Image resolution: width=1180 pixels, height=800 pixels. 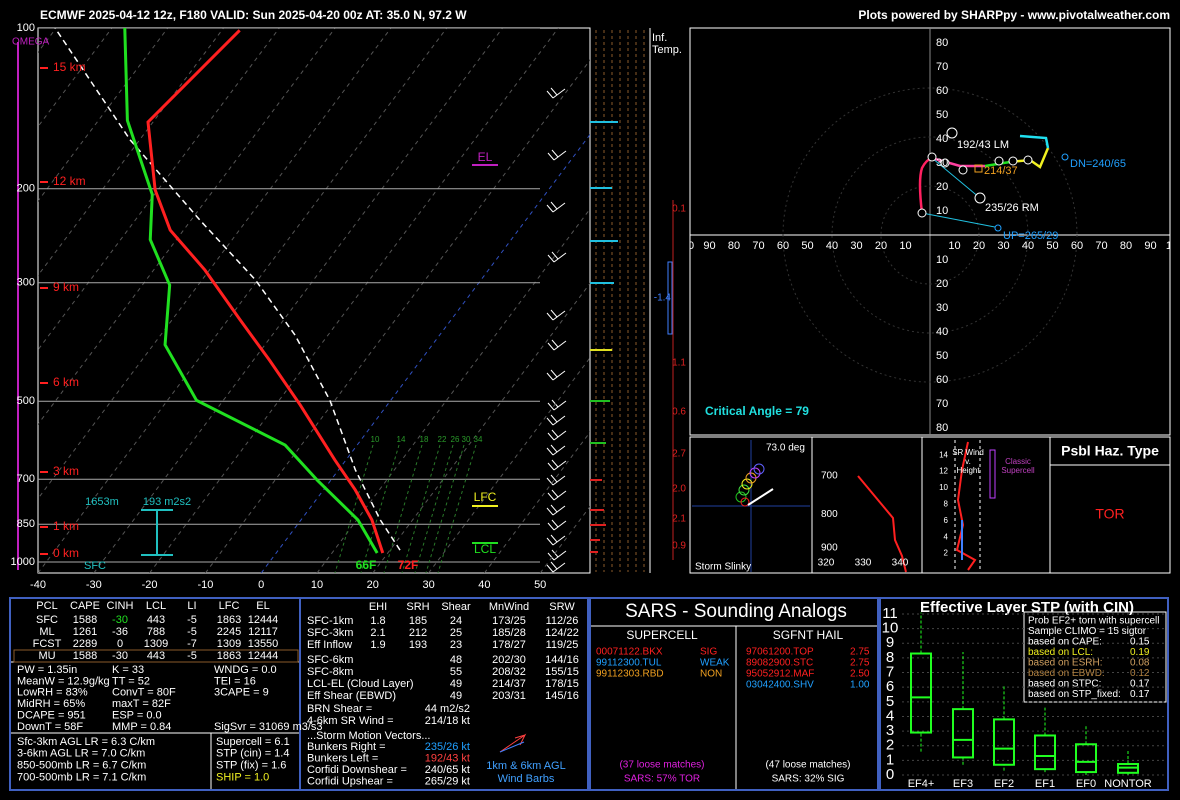 What do you see at coordinates (946, 553) in the screenshot?
I see `sr-height-label: 2` at bounding box center [946, 553].